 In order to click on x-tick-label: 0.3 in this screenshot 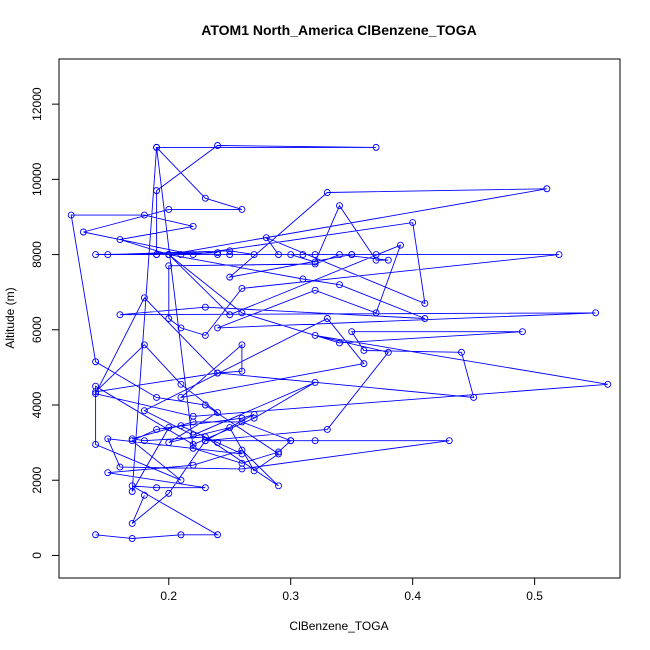, I will do `click(290, 596)`.